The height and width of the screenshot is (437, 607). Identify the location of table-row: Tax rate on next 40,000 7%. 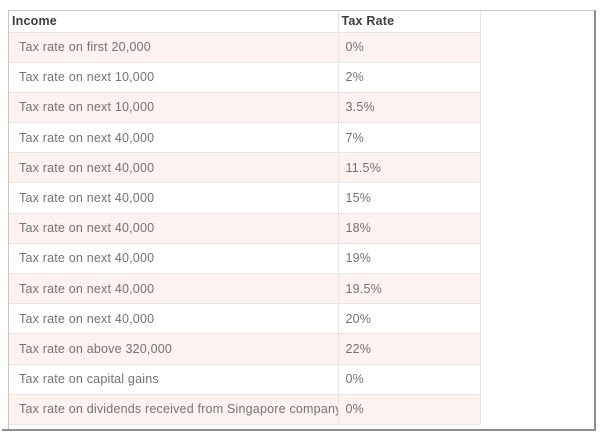
(245, 138).